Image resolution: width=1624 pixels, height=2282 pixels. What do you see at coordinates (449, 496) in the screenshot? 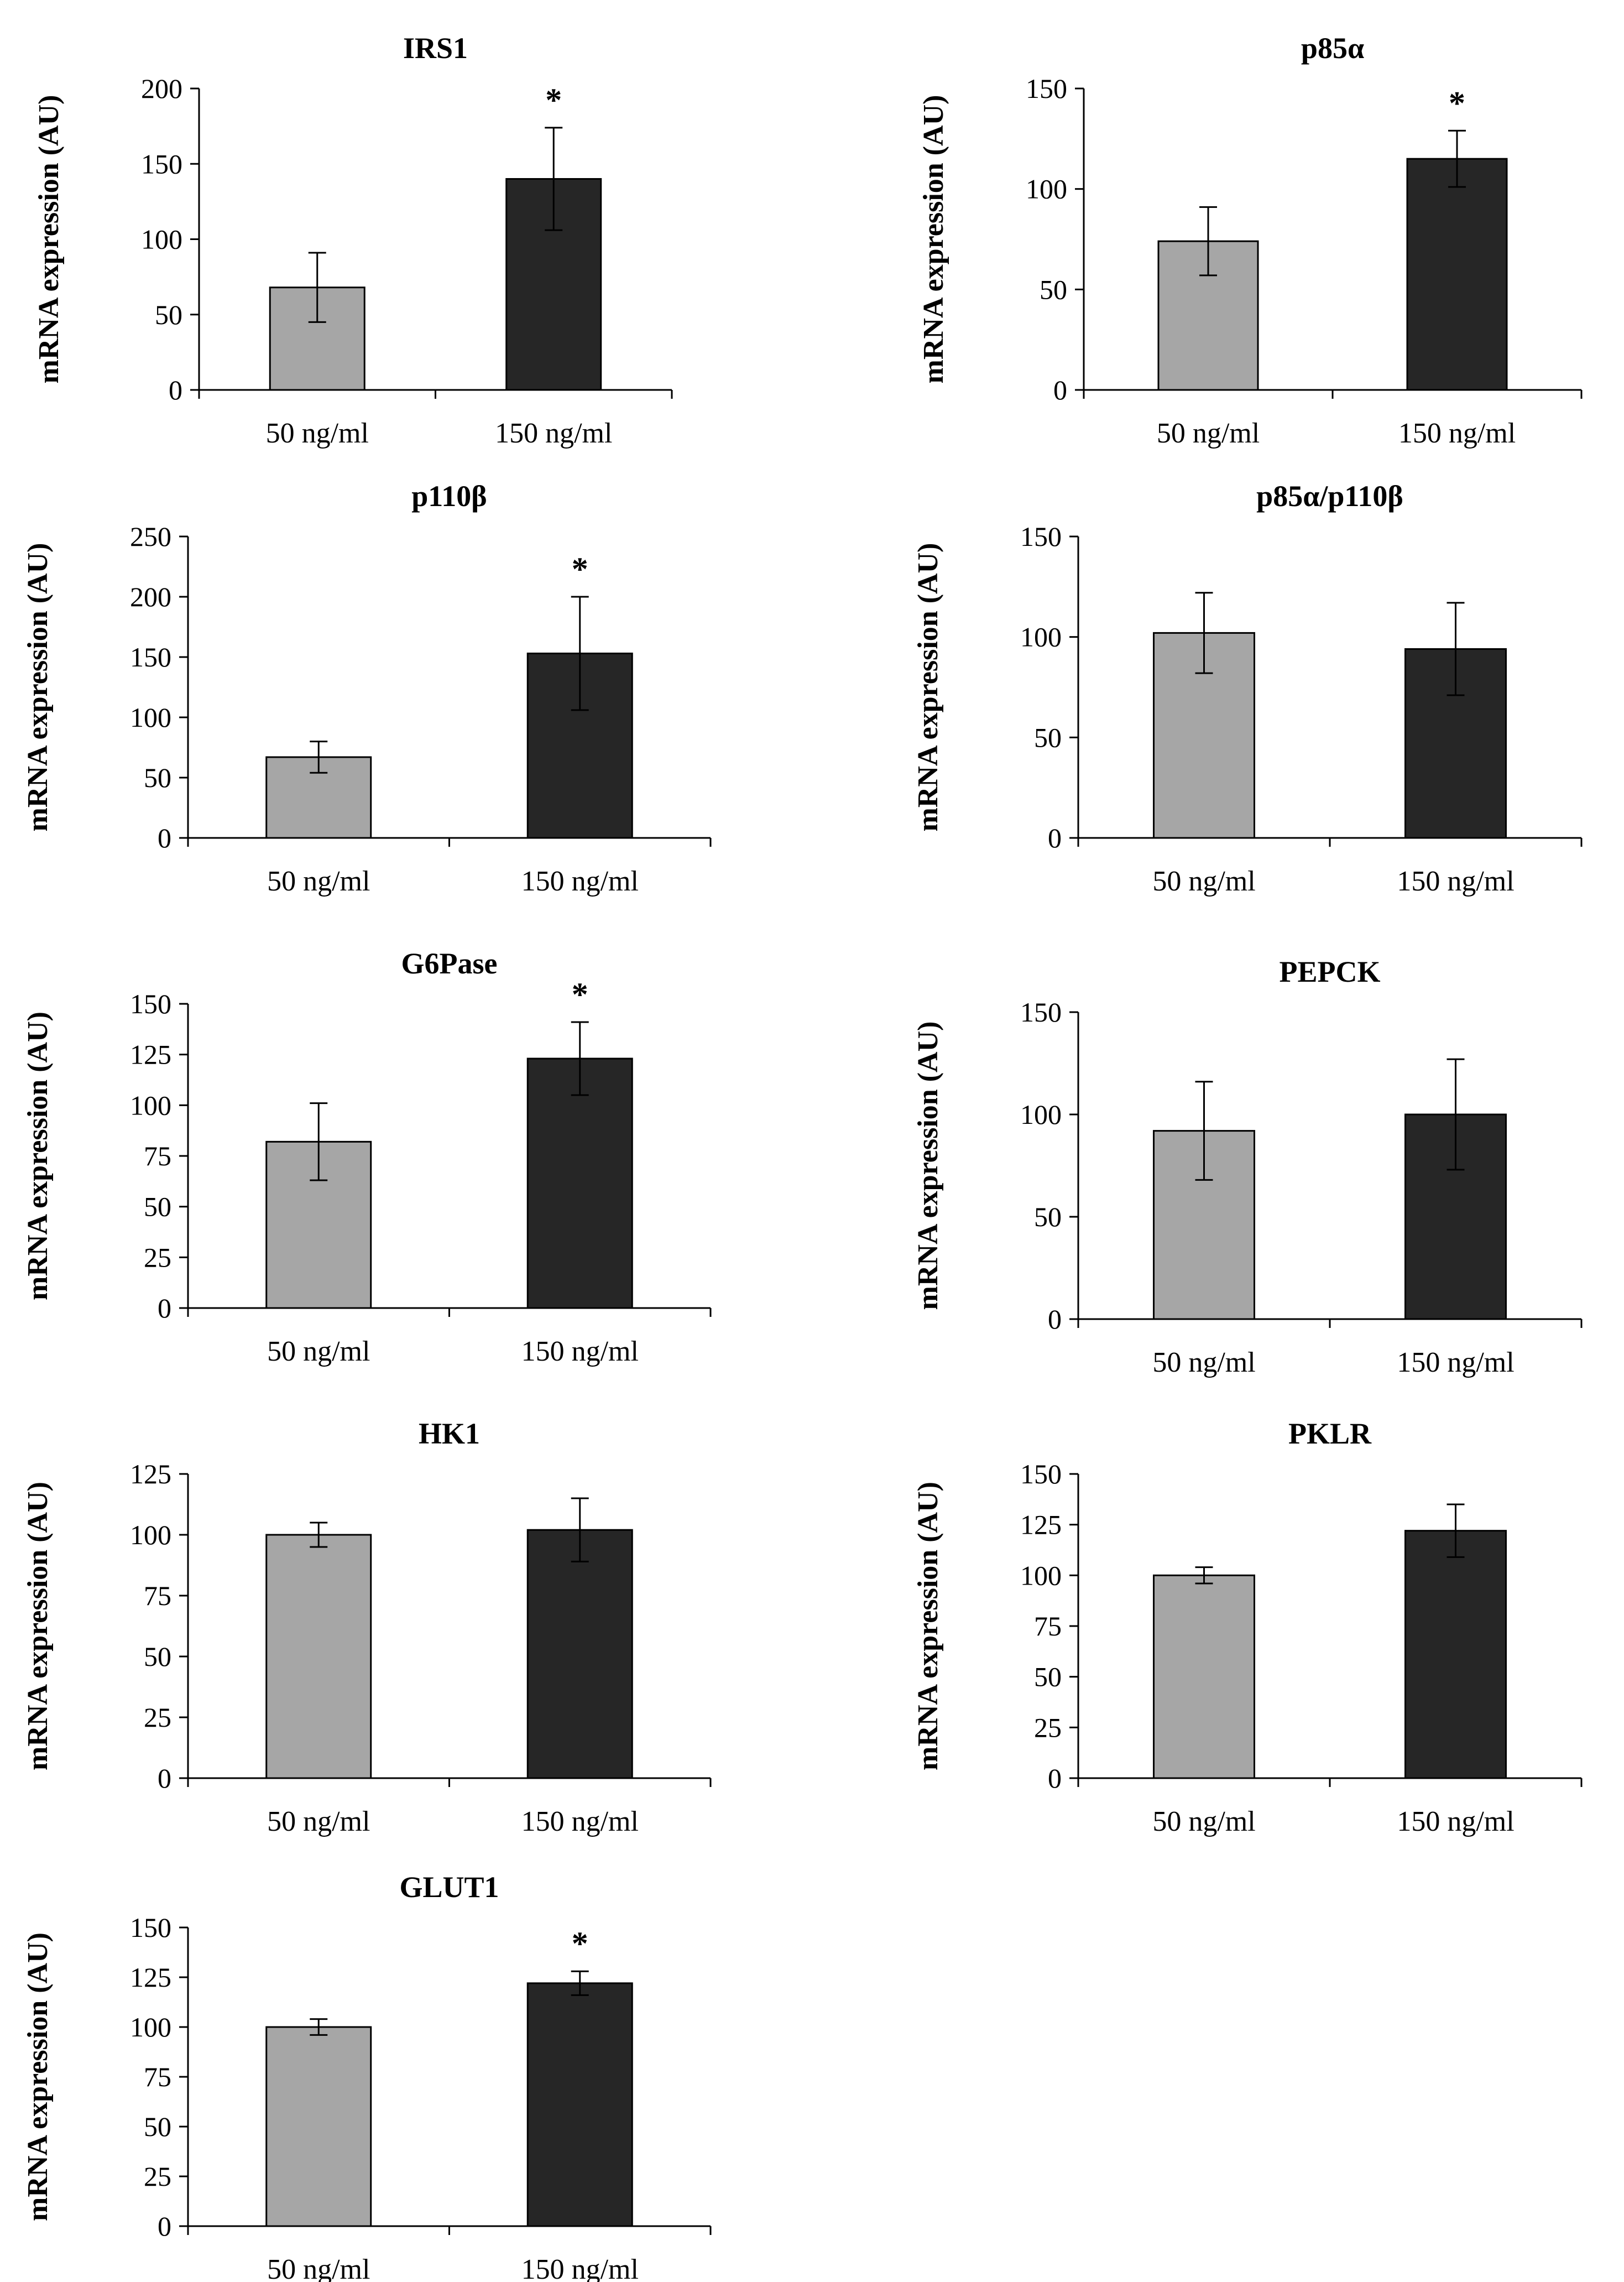
I see `chart-title: p110β` at bounding box center [449, 496].